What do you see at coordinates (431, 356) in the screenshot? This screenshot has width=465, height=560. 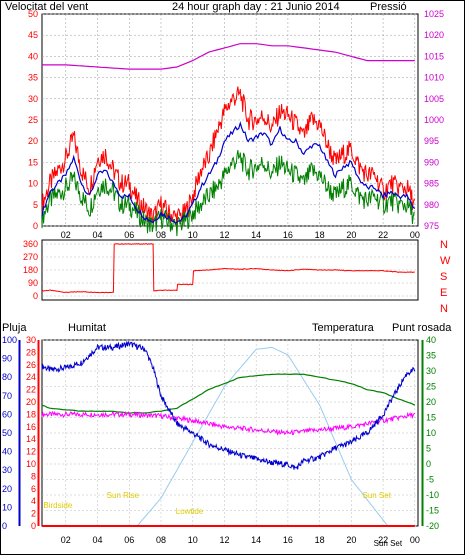 I see `temperature-tick: 35` at bounding box center [431, 356].